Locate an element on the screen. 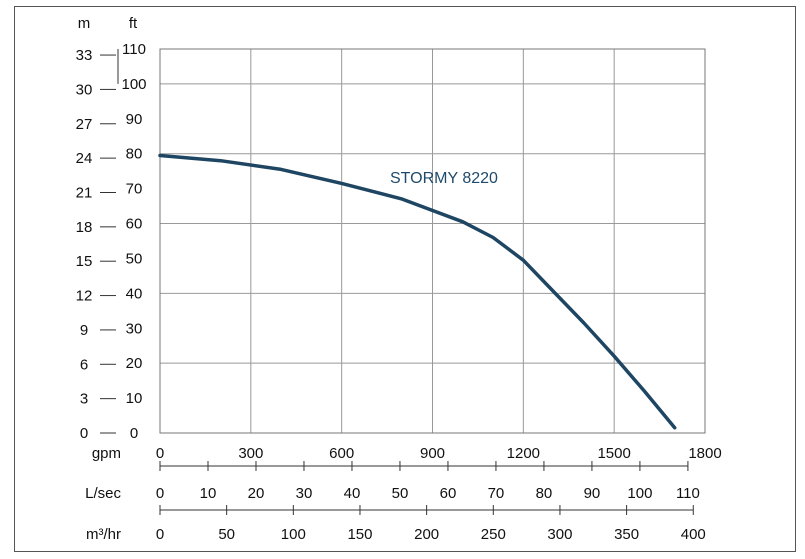 The width and height of the screenshot is (805, 559). x-tick-label: 600 is located at coordinates (341, 453).